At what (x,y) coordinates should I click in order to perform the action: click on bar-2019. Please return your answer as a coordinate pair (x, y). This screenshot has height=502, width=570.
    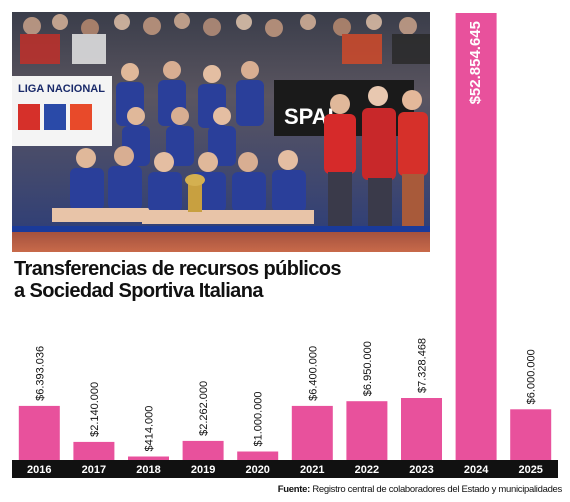
    Looking at the image, I should click on (203, 450).